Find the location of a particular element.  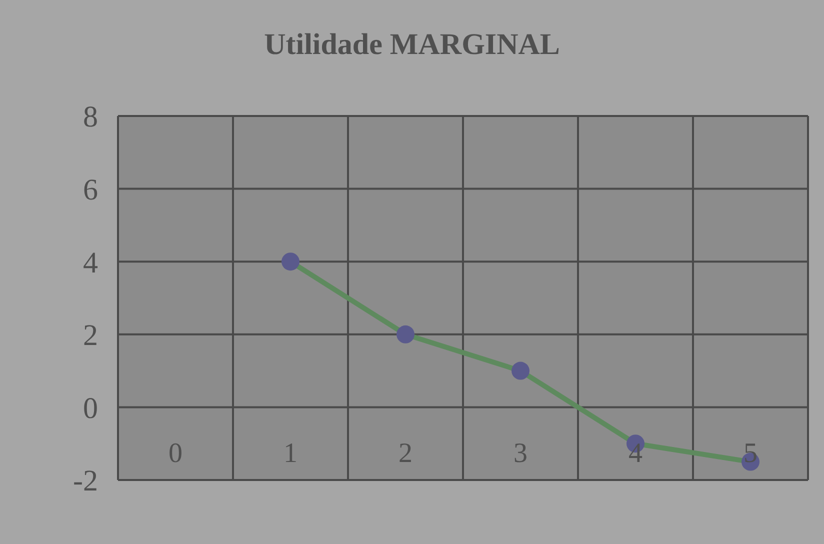

y-tick-label: -2 is located at coordinates (85, 481).